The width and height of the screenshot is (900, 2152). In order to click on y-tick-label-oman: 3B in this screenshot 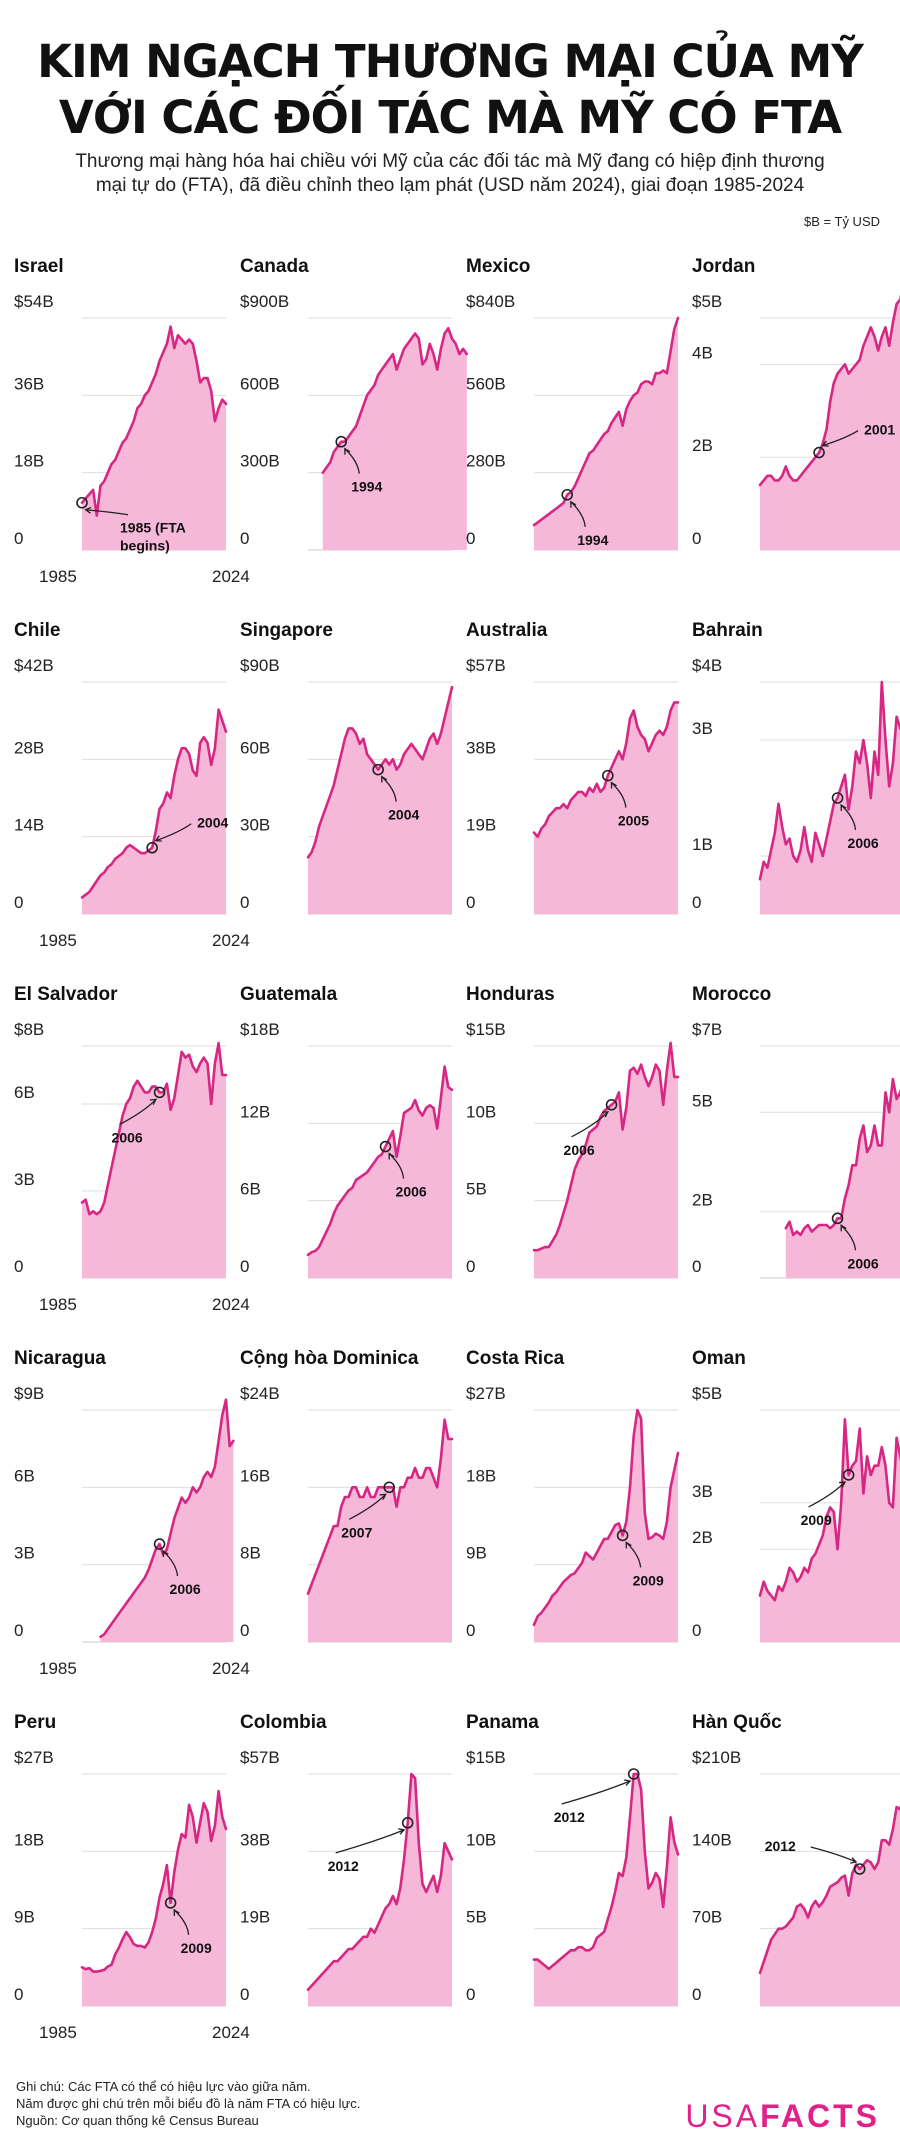, I will do `click(702, 1491)`.